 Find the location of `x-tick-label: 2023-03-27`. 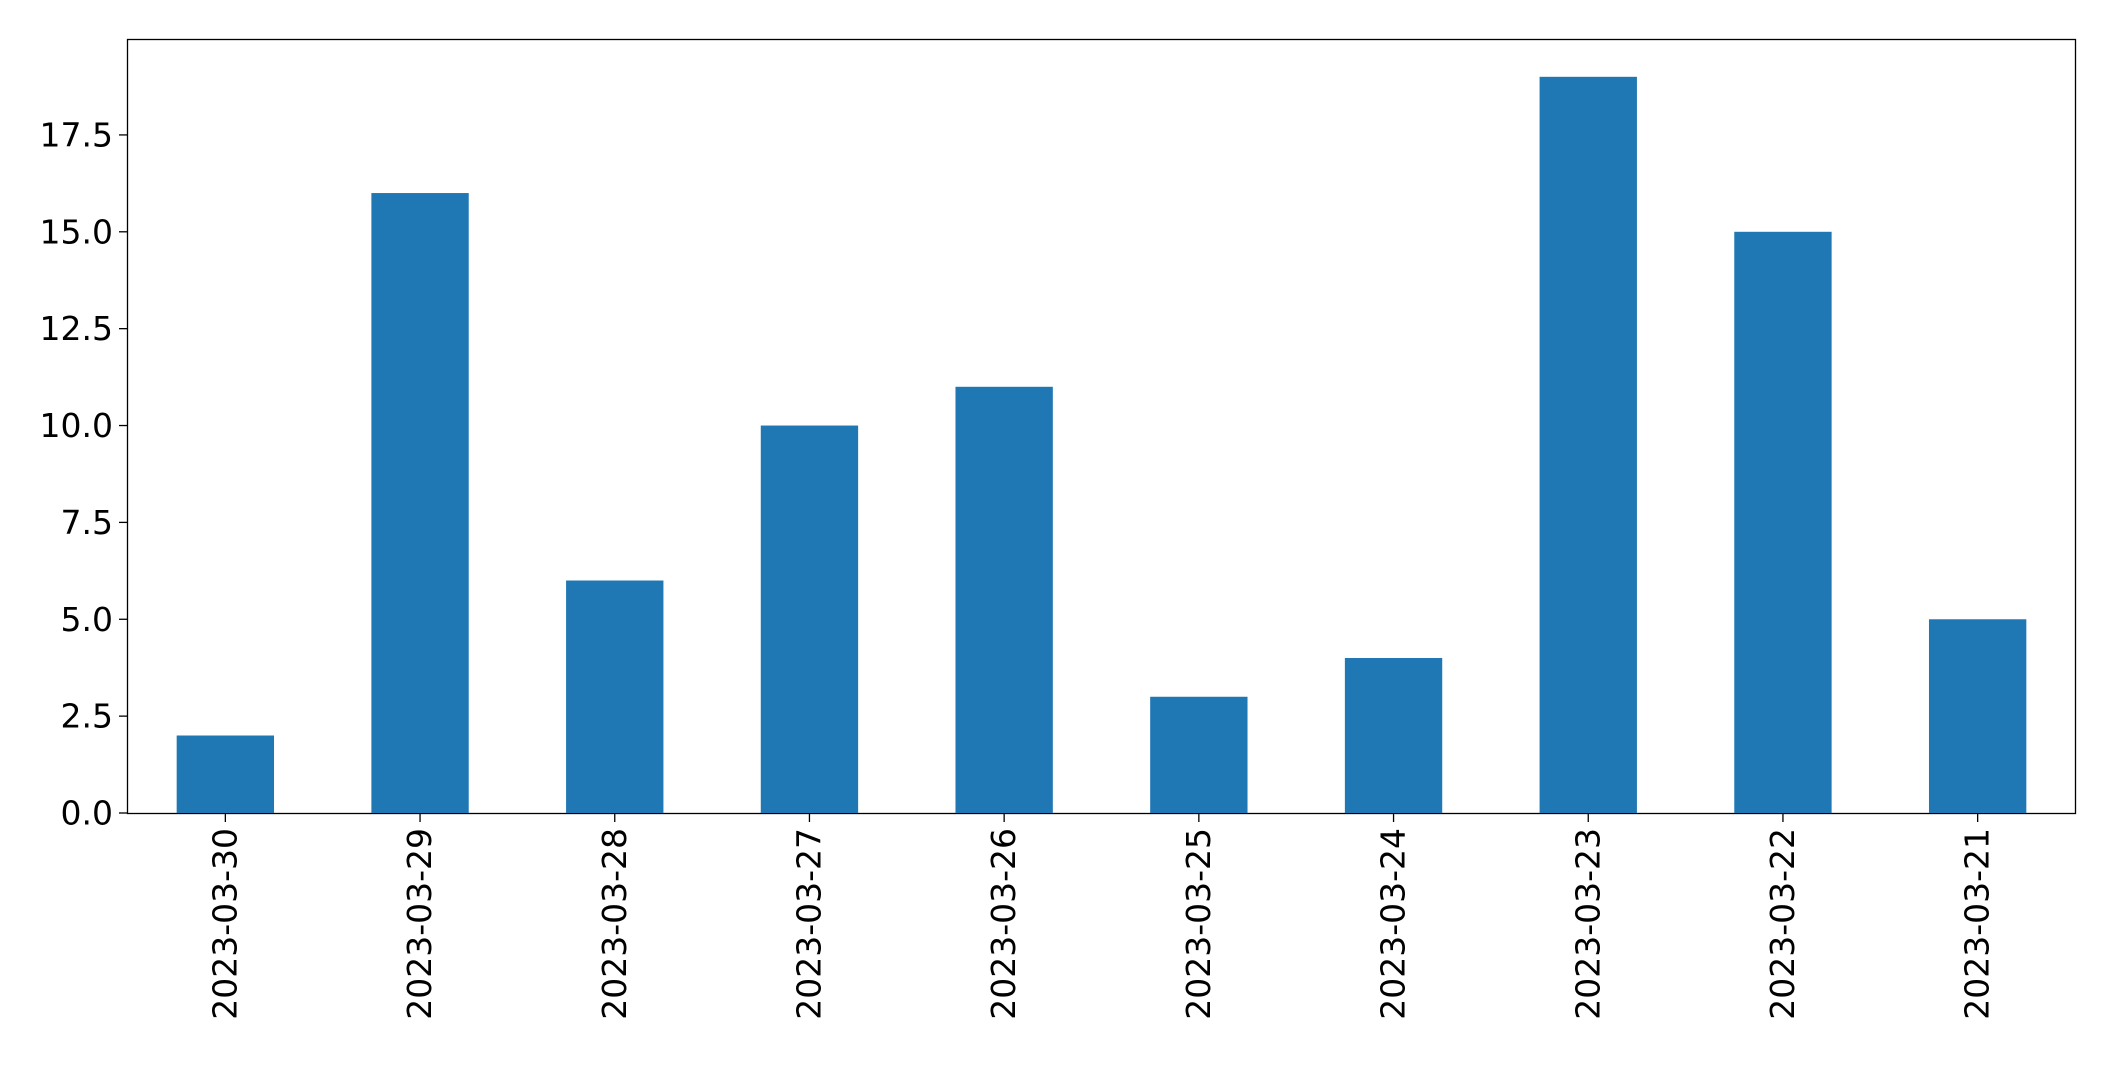

x-tick-label: 2023-03-27 is located at coordinates (808, 924).